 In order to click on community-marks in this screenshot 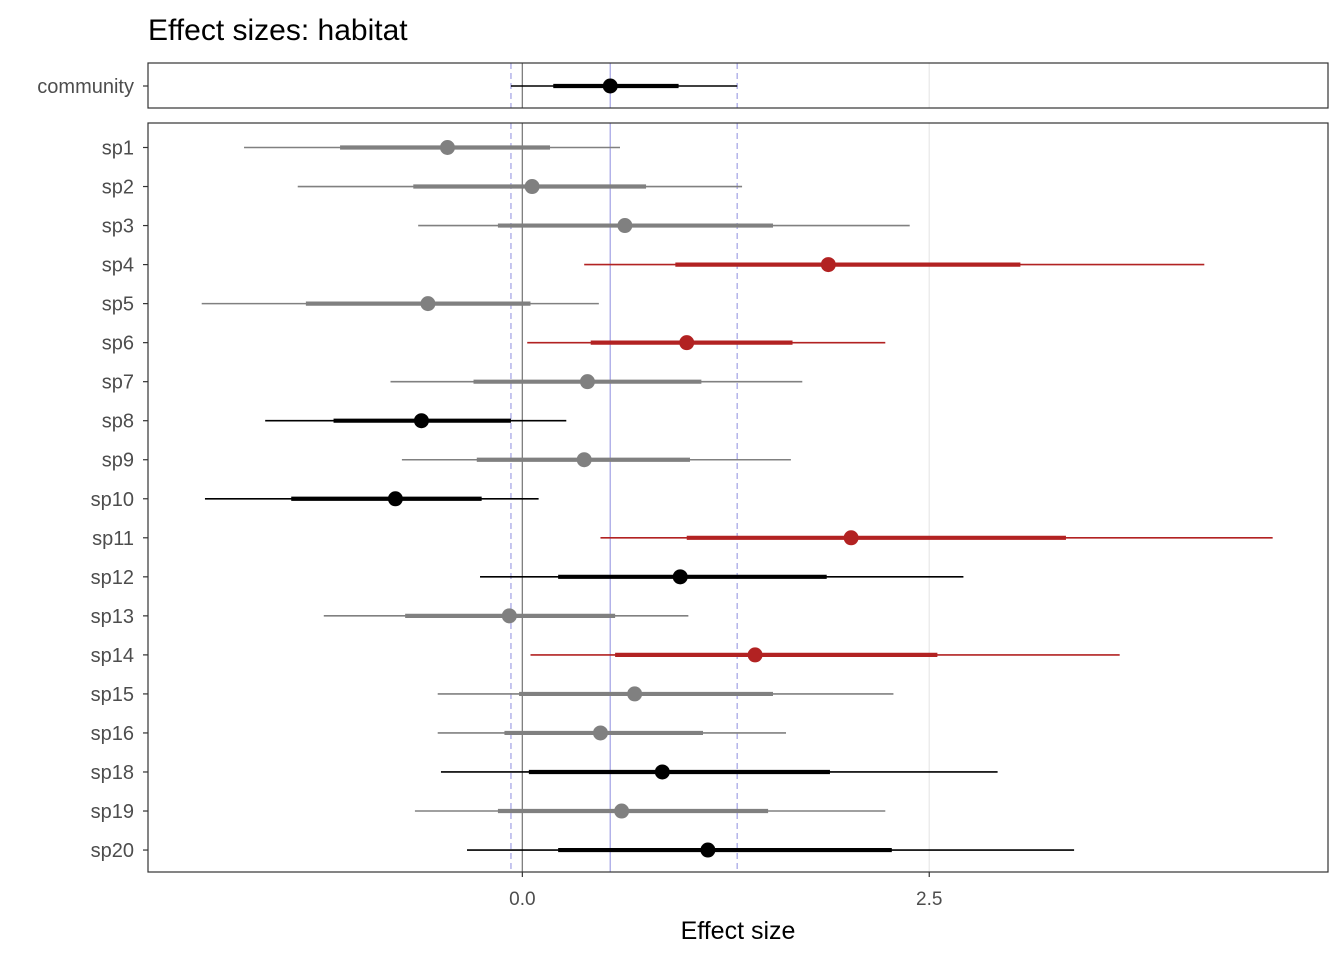, I will do `click(624, 86)`.